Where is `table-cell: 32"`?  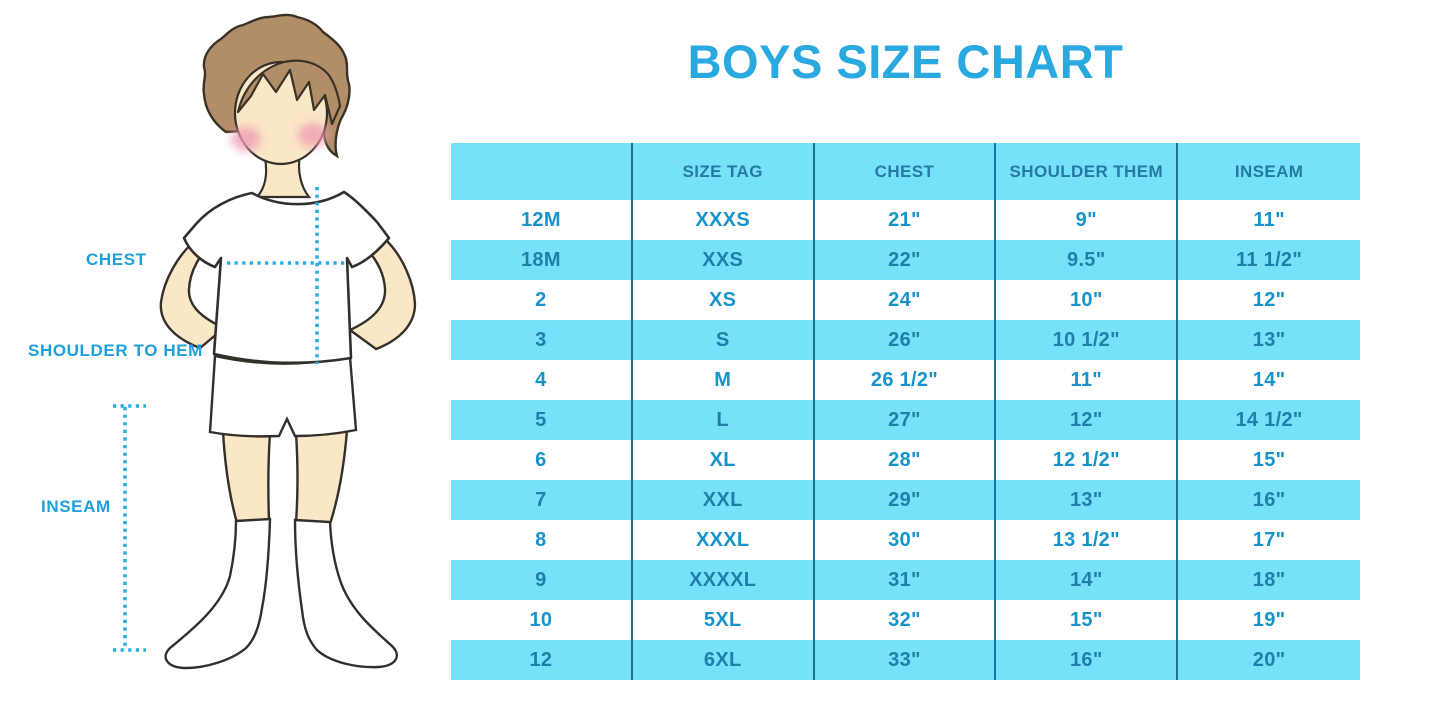
table-cell: 32" is located at coordinates (906, 620).